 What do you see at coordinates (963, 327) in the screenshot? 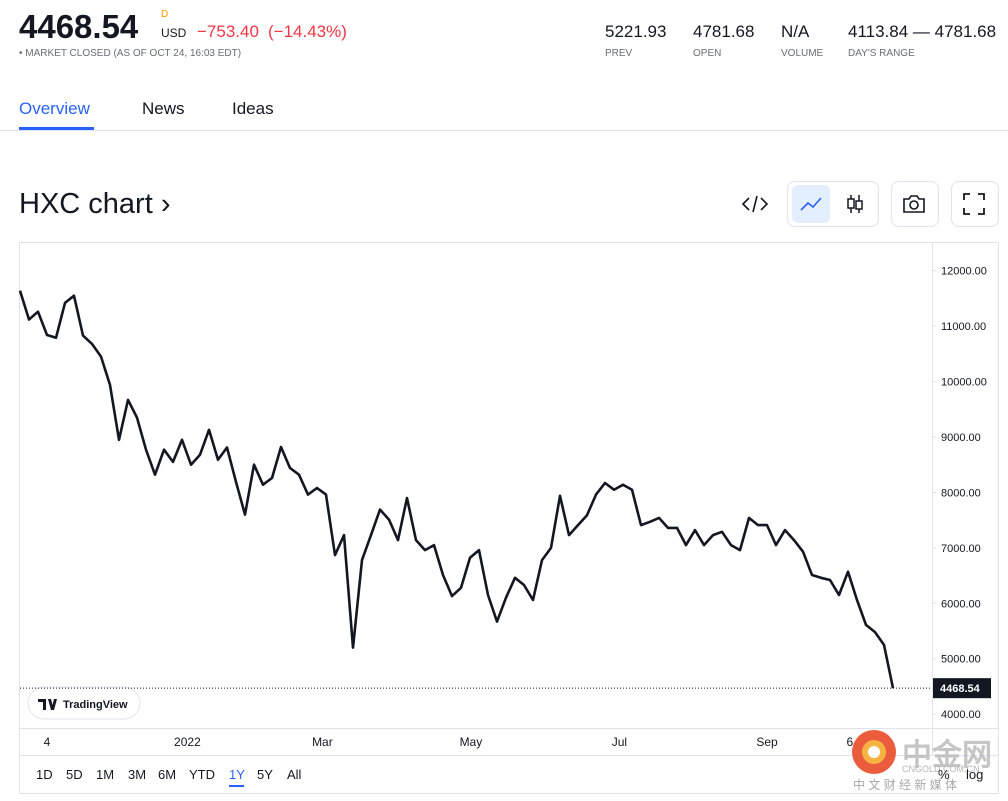
I see `y-tick-label: 11000.00` at bounding box center [963, 327].